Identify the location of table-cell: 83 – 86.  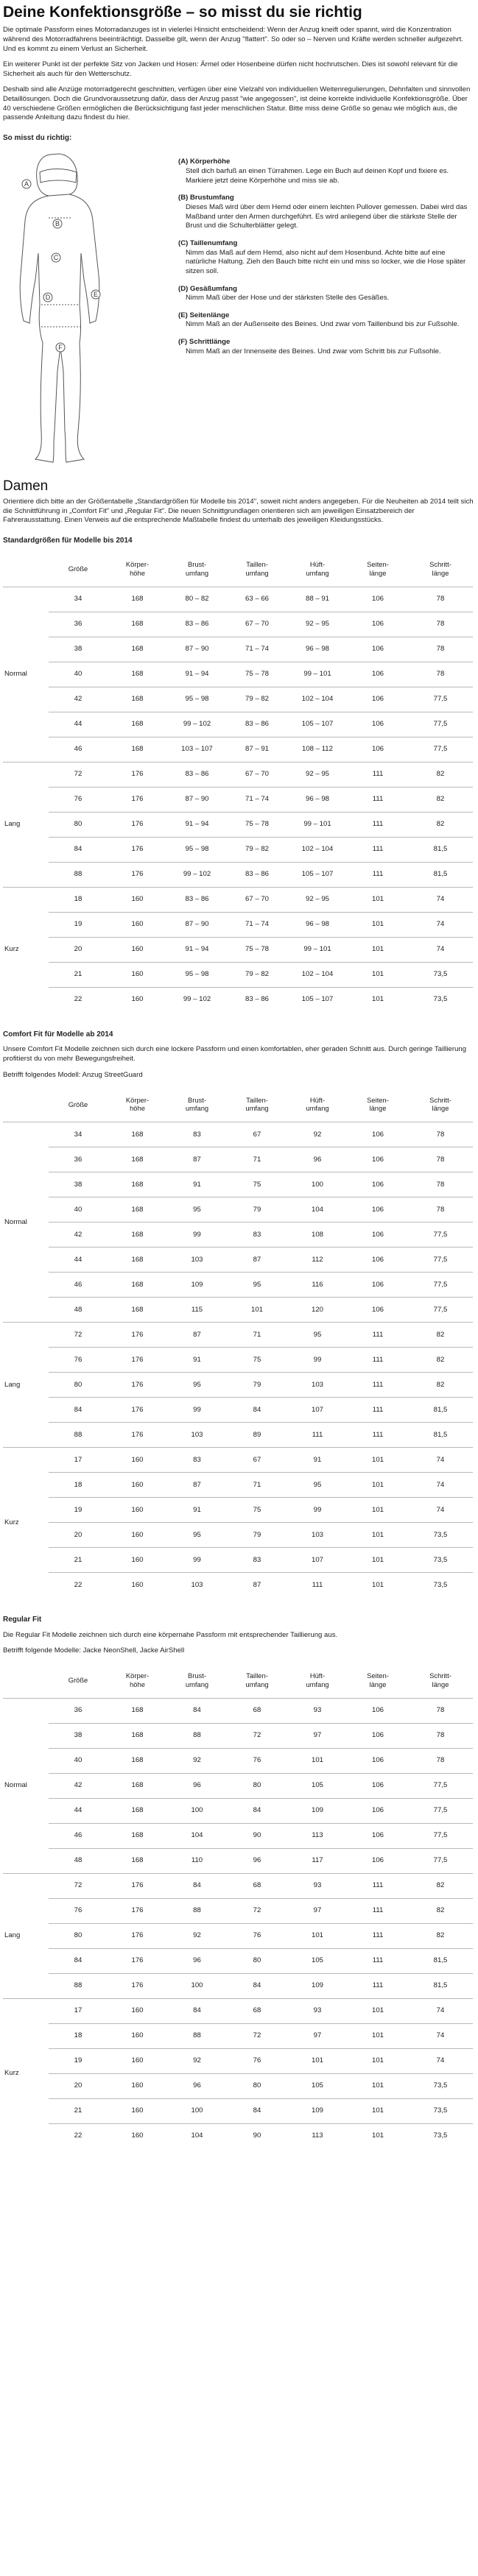
(197, 900).